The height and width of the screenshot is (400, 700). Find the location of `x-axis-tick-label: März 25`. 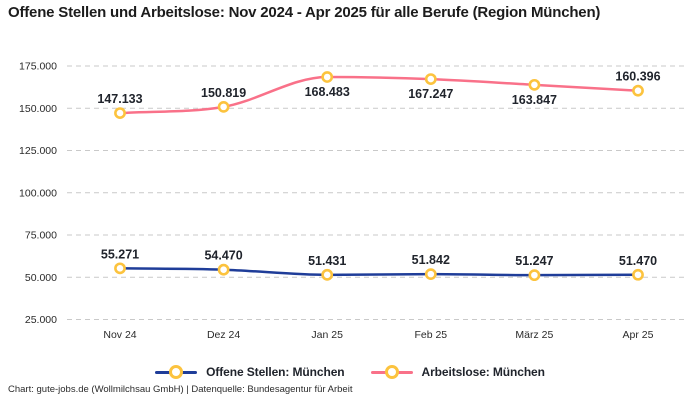

x-axis-tick-label: März 25 is located at coordinates (534, 335).